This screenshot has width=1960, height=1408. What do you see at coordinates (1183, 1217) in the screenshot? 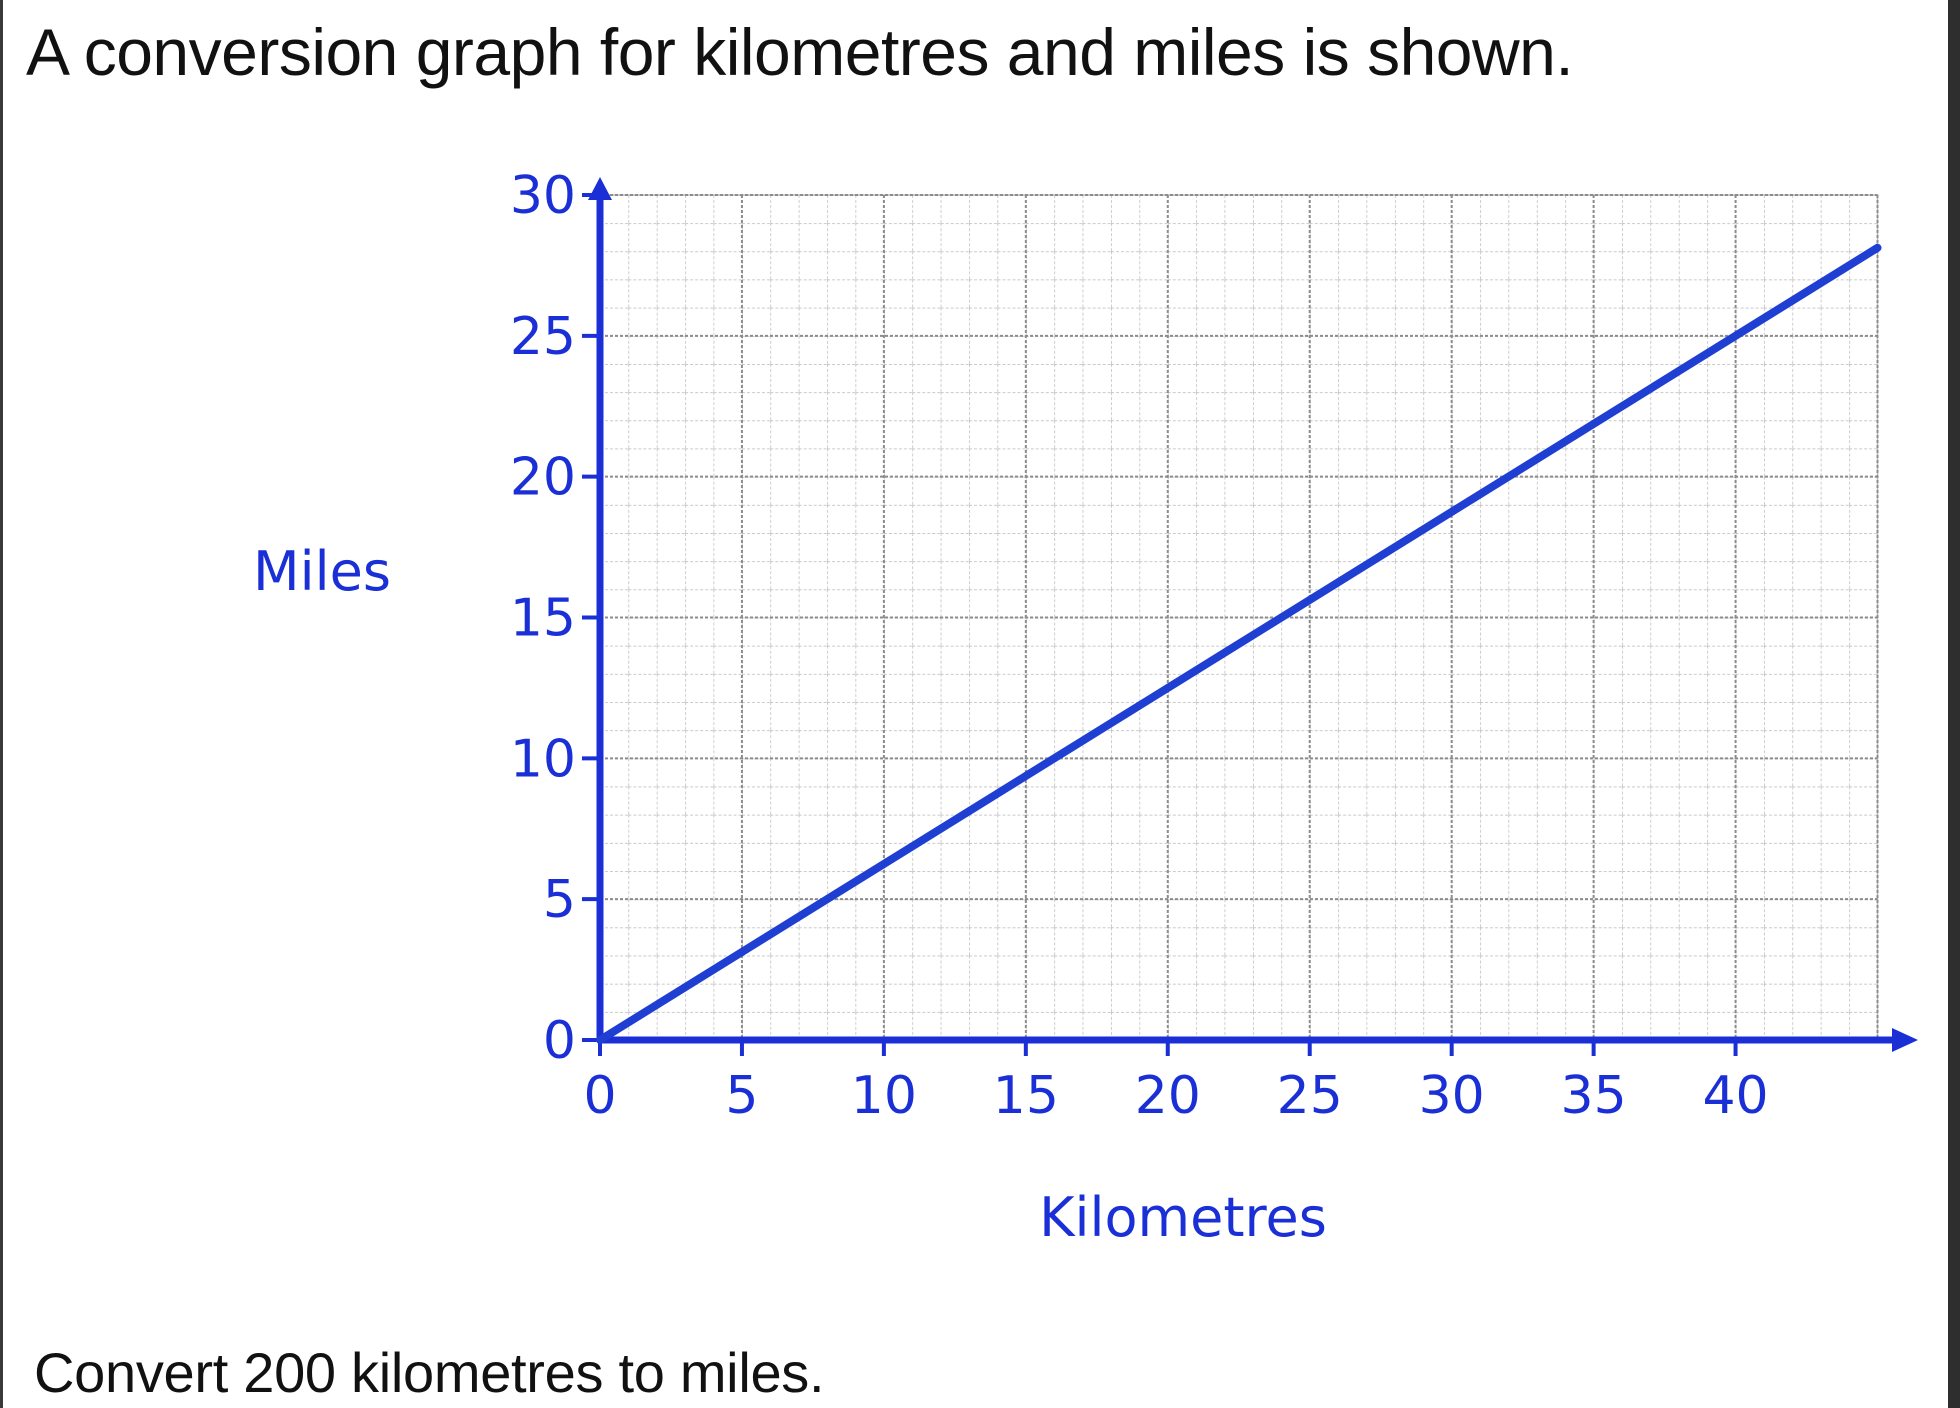
I see `x-axis-label: Kilometres` at bounding box center [1183, 1217].